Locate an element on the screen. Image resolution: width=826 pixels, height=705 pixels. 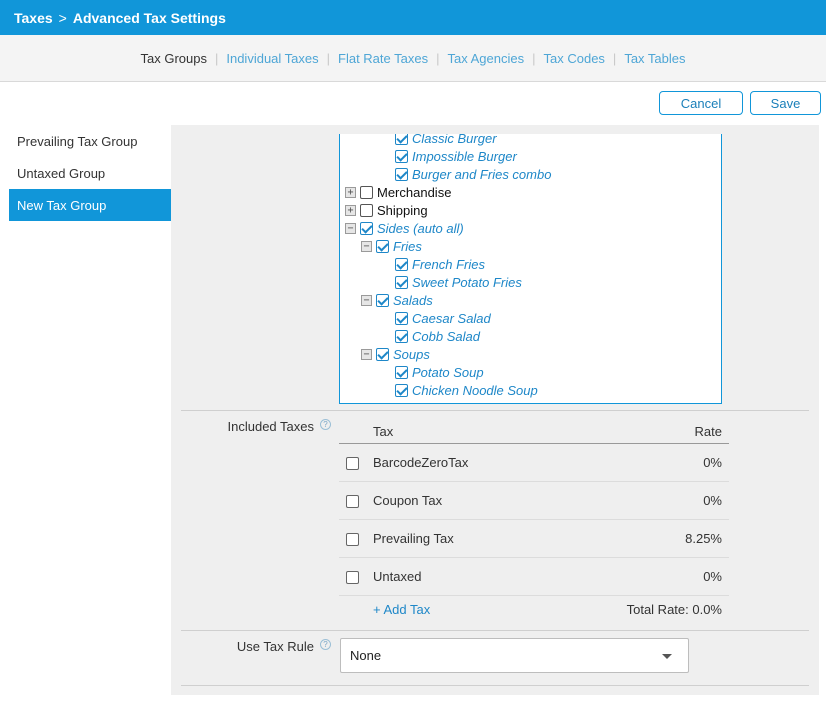
tax-name: Untaxed is located at coordinates (397, 576).